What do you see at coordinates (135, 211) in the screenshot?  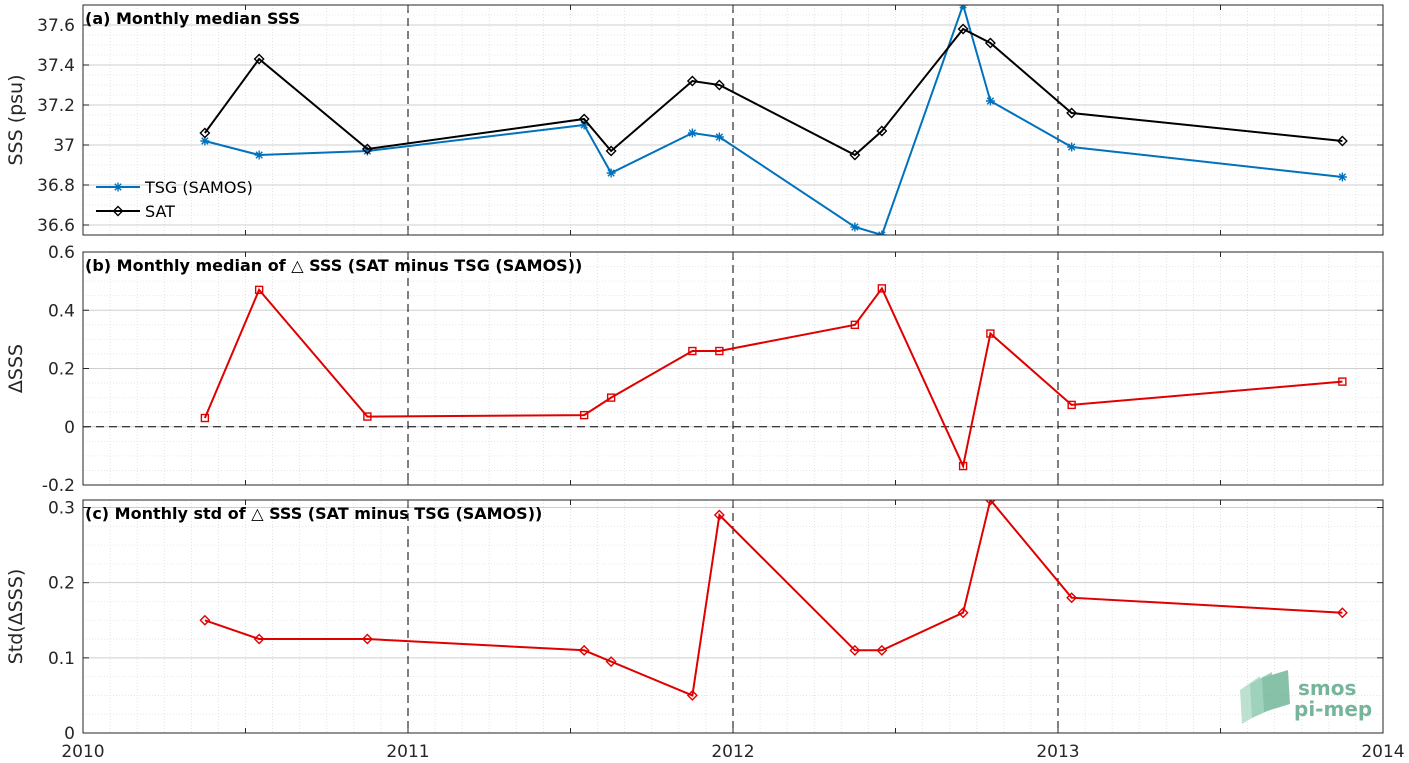 I see `legend-item: SAT` at bounding box center [135, 211].